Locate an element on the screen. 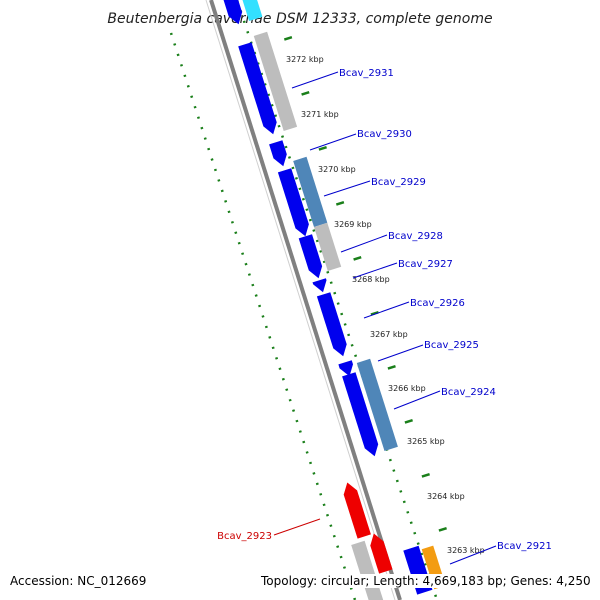 This screenshot has width=600, height=600. gene-label: Bcav_2926 is located at coordinates (437, 303).